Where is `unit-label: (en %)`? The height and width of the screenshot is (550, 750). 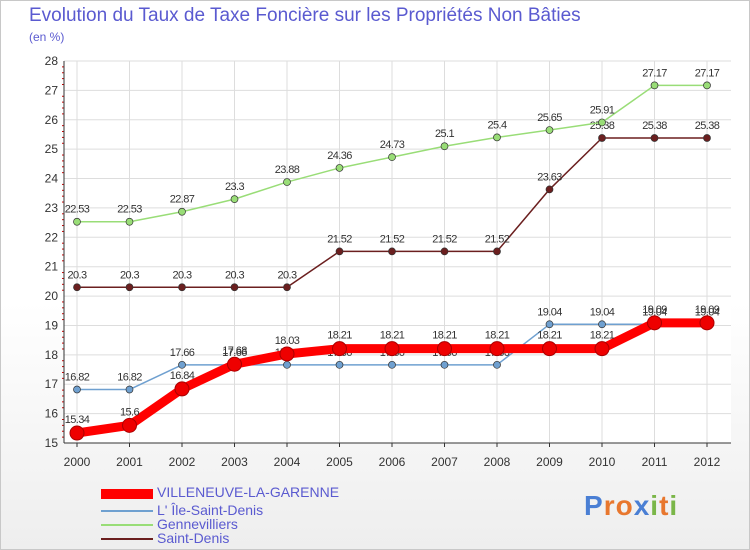
unit-label: (en %) is located at coordinates (47, 37).